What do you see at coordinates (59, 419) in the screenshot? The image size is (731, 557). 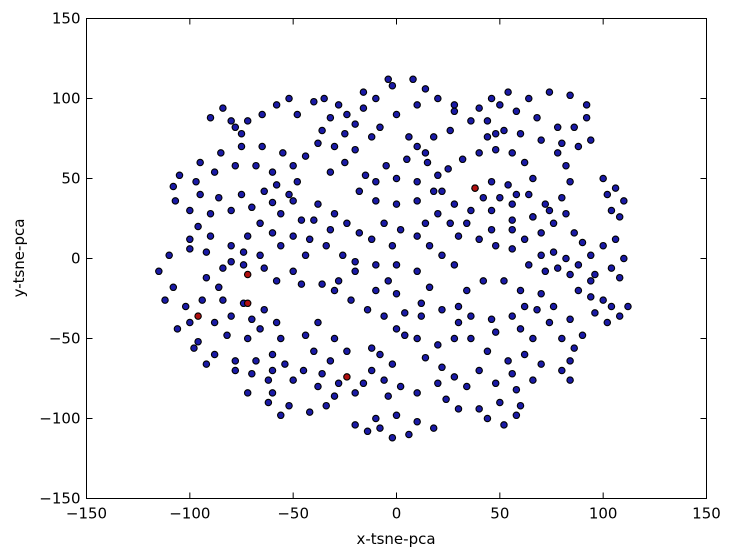 I see `y-tick-label: −100` at bounding box center [59, 419].